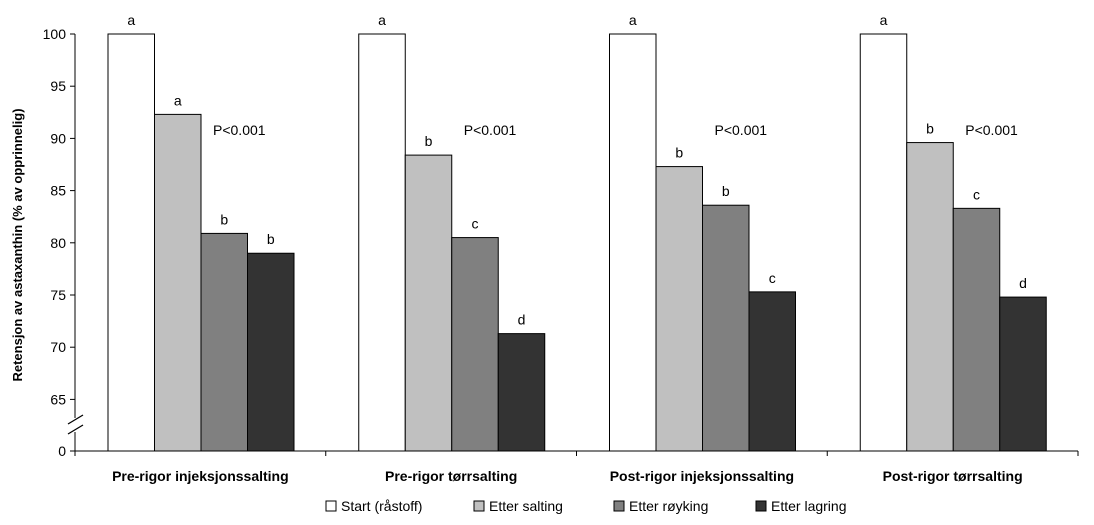 This screenshot has height=525, width=1094. Describe the element at coordinates (451, 476) in the screenshot. I see `x-category-label: Pre-rigor tørrsalting` at that location.